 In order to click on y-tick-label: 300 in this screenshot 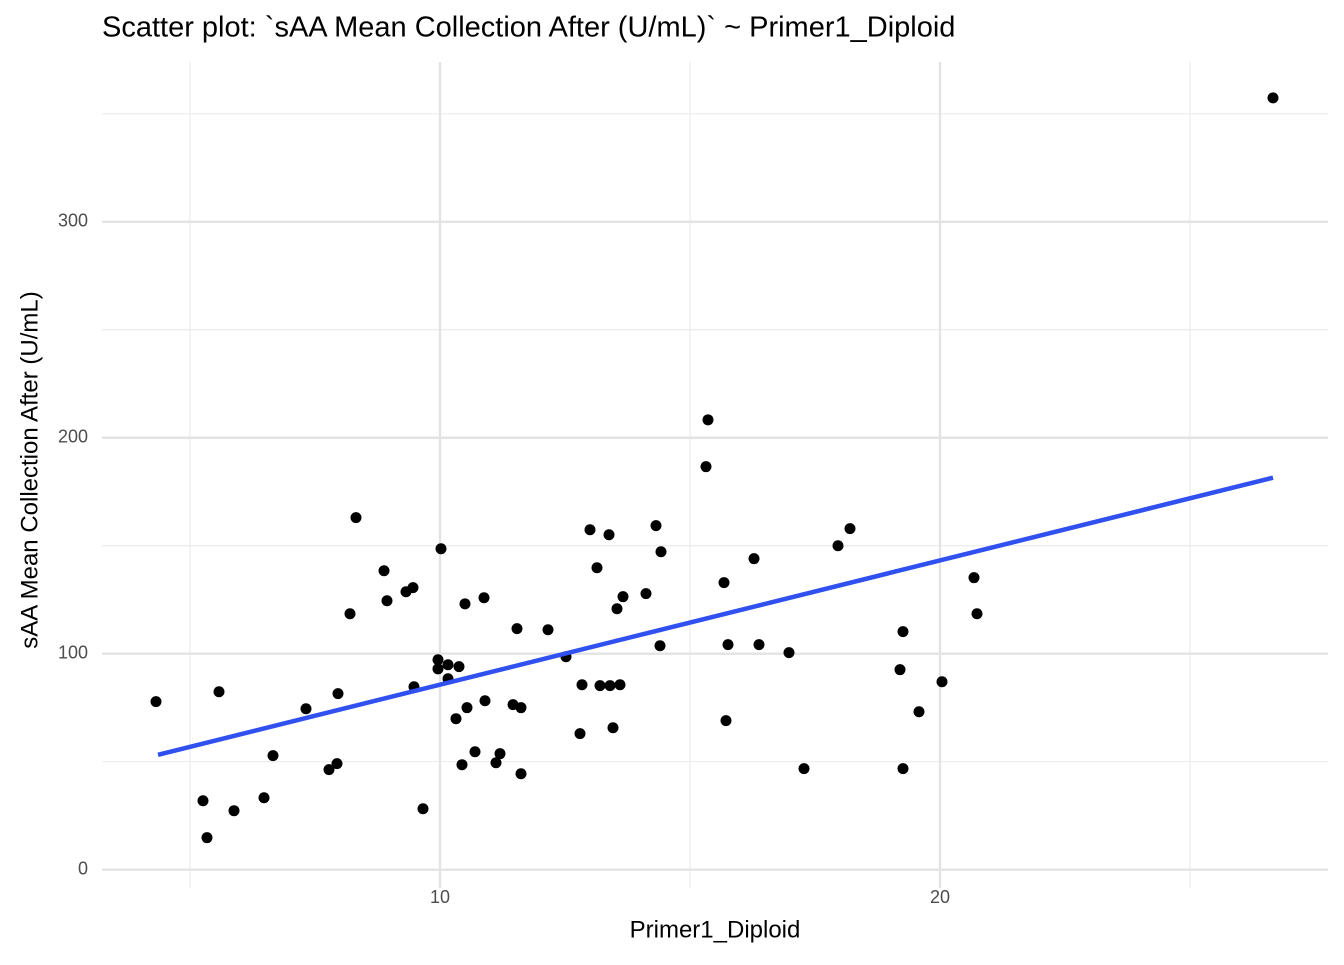, I will do `click(73, 221)`.